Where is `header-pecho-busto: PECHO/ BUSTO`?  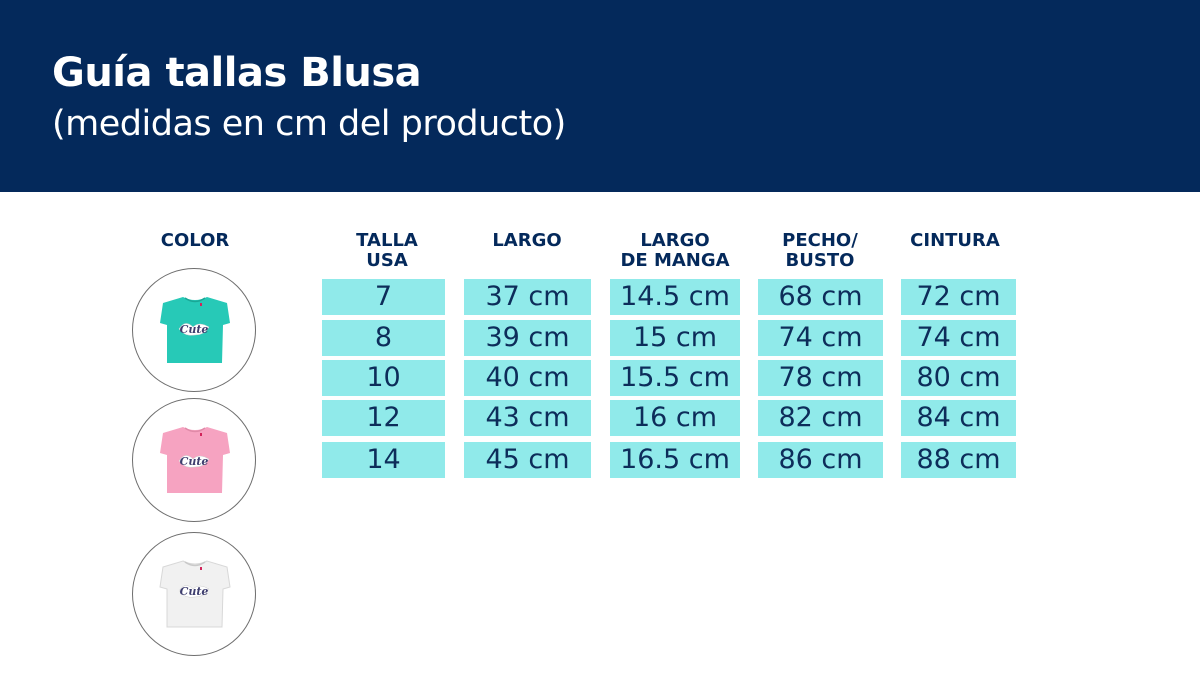 header-pecho-busto: PECHO/ BUSTO is located at coordinates (820, 250).